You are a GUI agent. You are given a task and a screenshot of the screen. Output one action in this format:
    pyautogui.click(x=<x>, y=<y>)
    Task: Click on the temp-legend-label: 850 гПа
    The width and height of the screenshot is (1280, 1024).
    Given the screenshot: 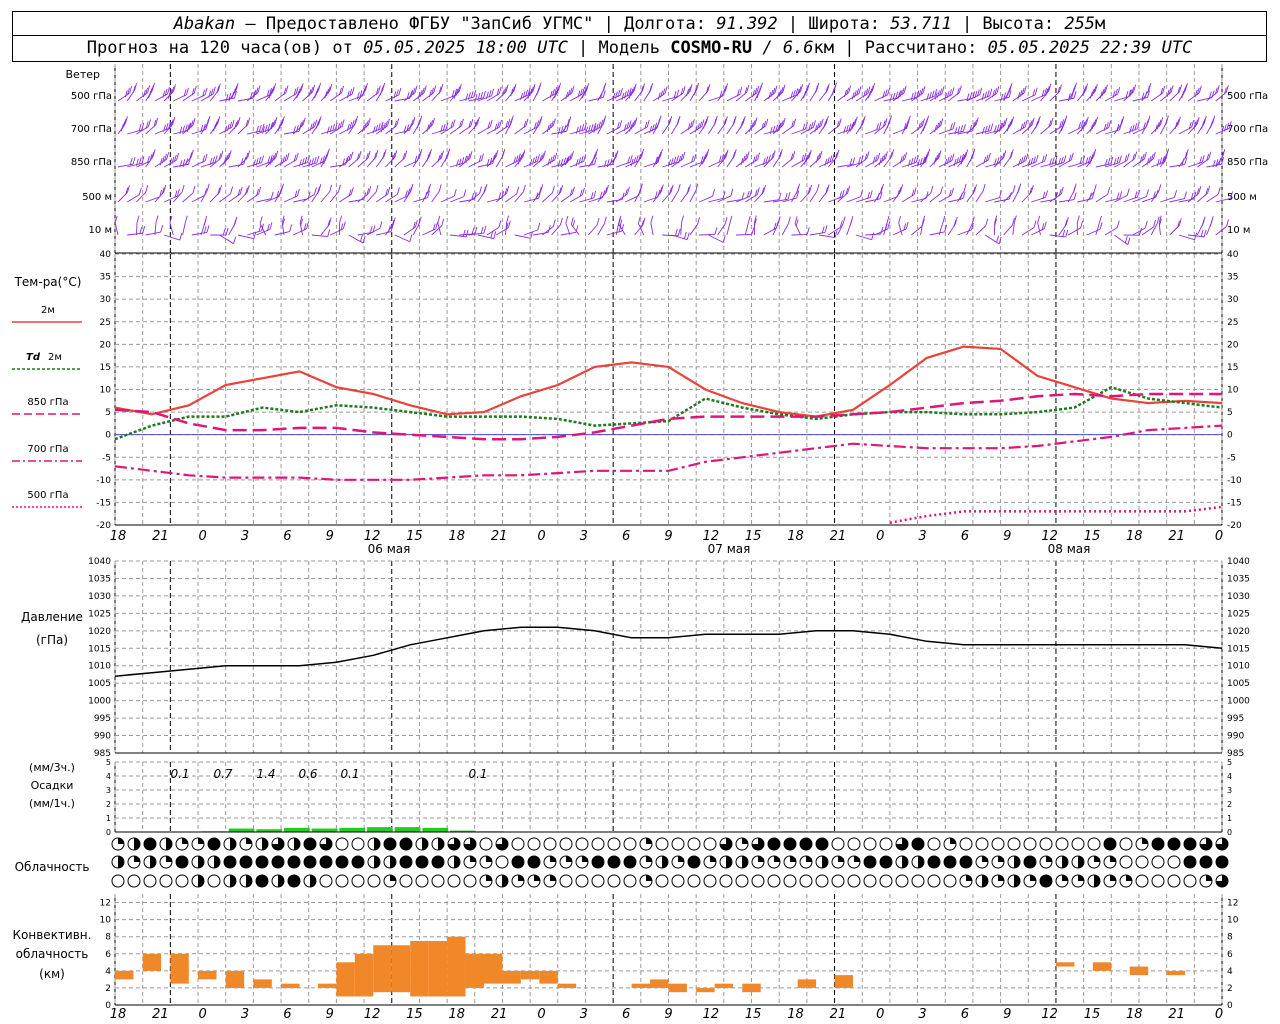 What is the action you would take?
    pyautogui.click(x=47, y=402)
    